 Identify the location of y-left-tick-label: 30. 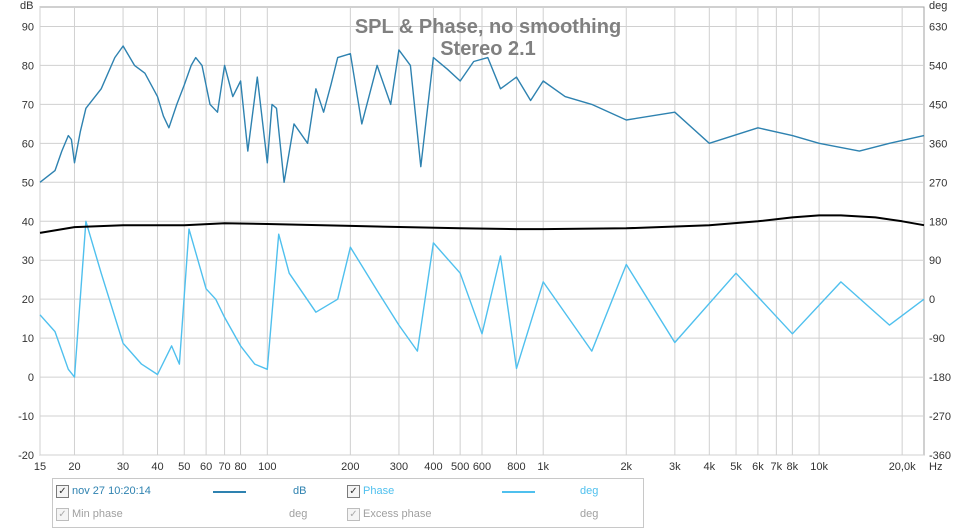
(28, 261).